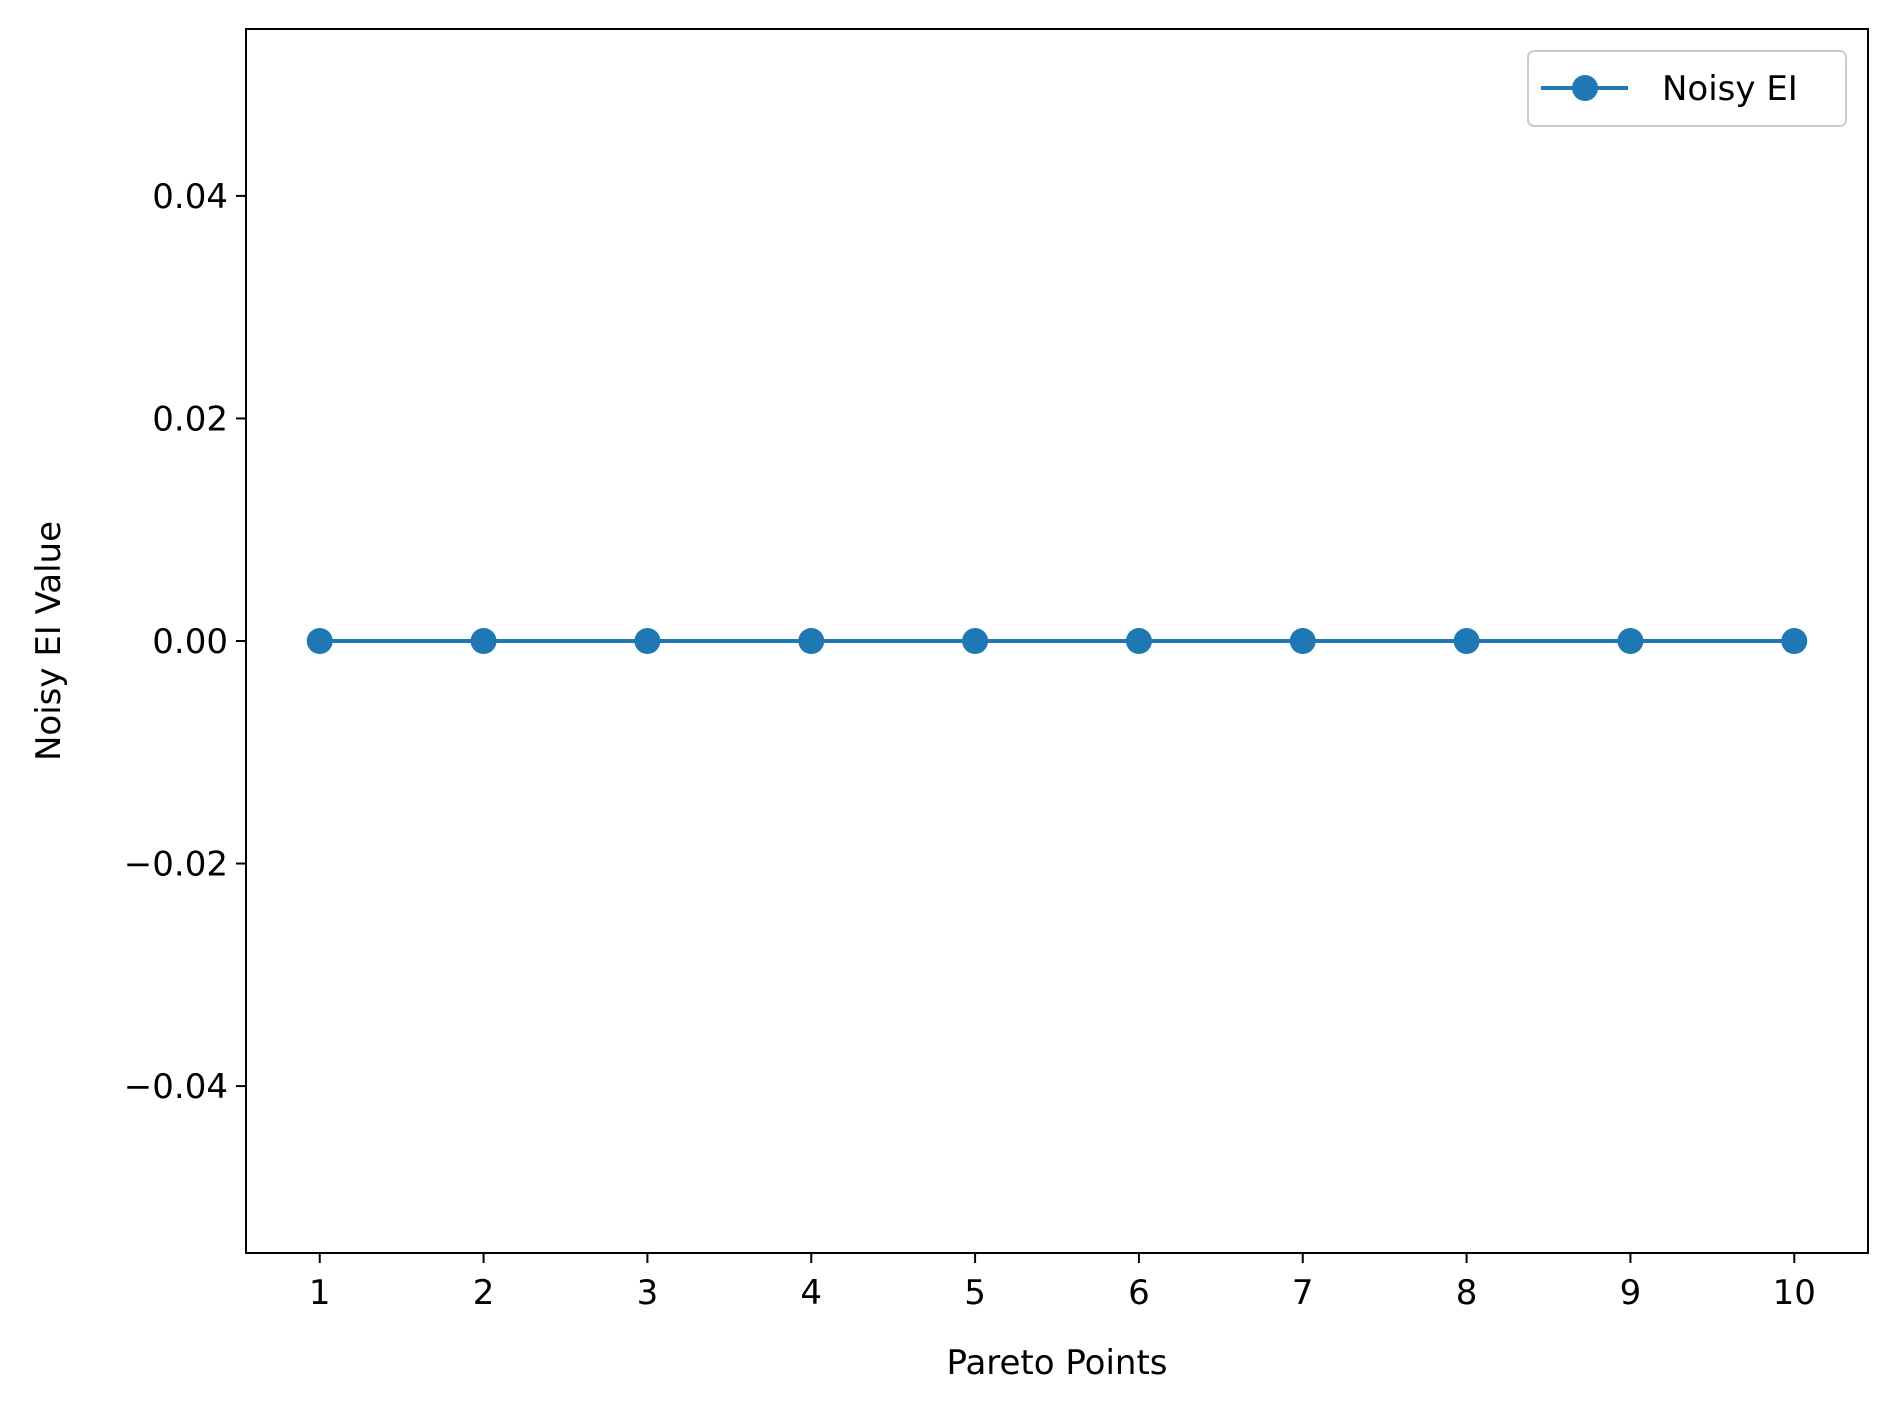 This screenshot has height=1410, width=1890. Describe the element at coordinates (811, 1293) in the screenshot. I see `x-tick-label: 4` at that location.